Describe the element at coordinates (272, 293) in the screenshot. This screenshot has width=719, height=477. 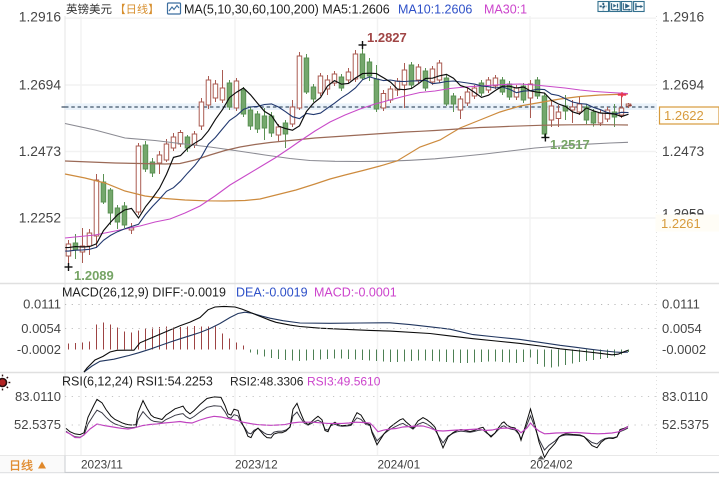
I see `svg-text: DEA:-0.0019` at that location.